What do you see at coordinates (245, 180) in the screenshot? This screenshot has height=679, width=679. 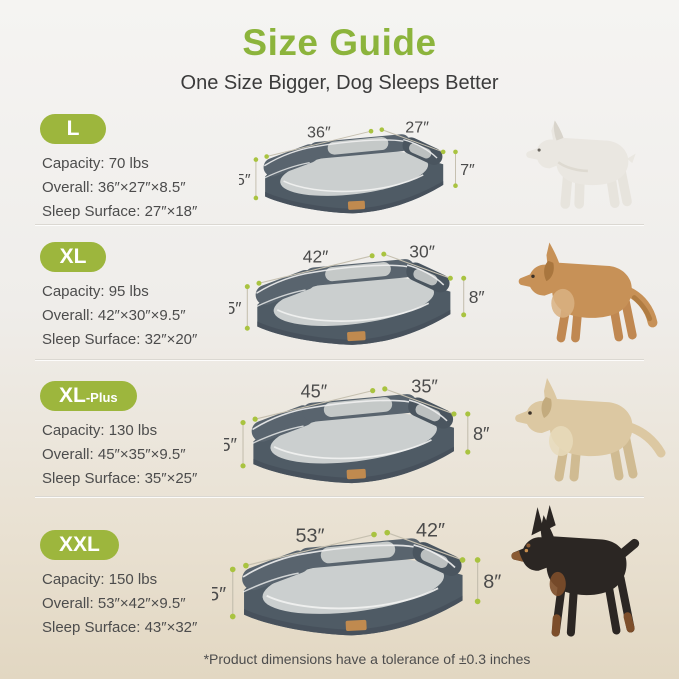 I see `bed-back-height-label: 8.5″` at bounding box center [245, 180].